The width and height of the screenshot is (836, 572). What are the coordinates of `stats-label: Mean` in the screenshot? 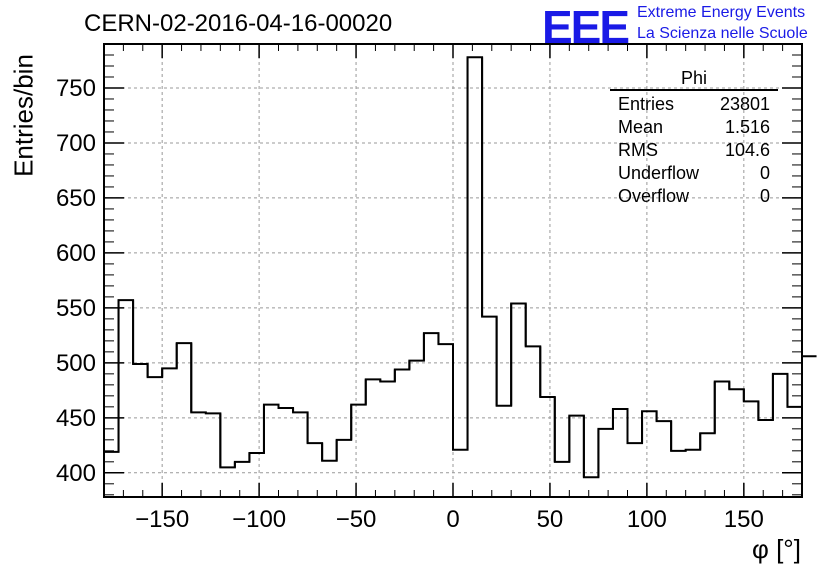 It's located at (641, 127).